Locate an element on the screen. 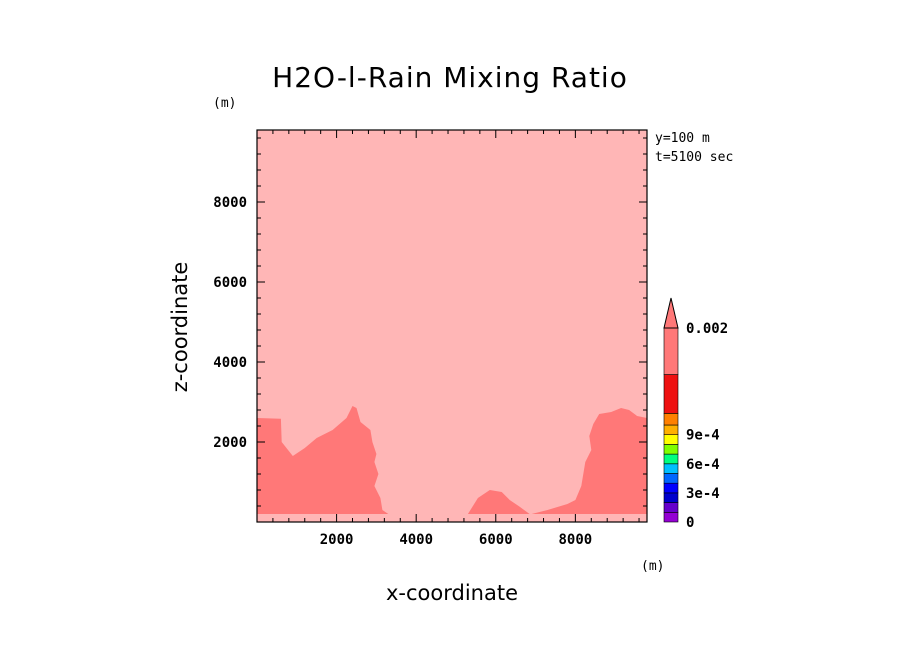 The width and height of the screenshot is (904, 654). x-tick-labels: 2000 4000 6000 8000 is located at coordinates (456, 540).